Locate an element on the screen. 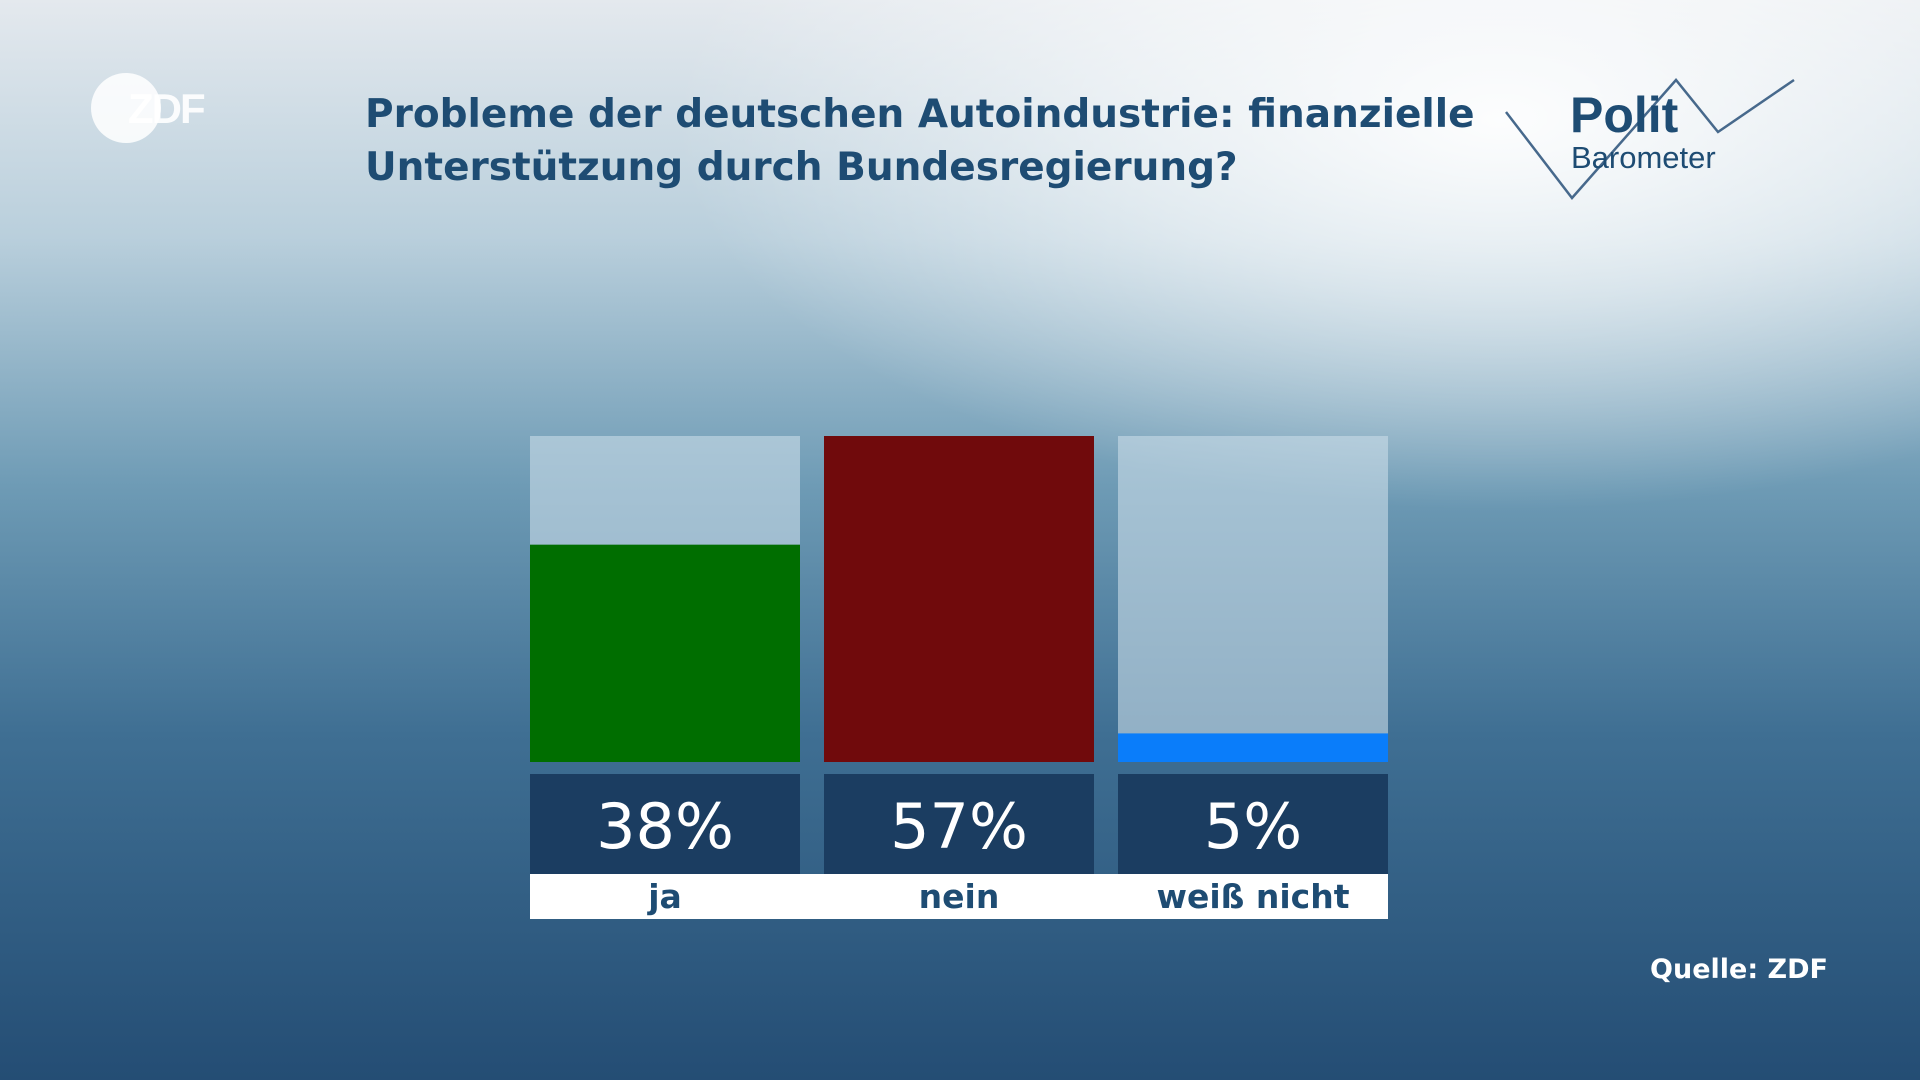 The height and width of the screenshot is (1080, 1920). value-label: 5% is located at coordinates (1253, 826).